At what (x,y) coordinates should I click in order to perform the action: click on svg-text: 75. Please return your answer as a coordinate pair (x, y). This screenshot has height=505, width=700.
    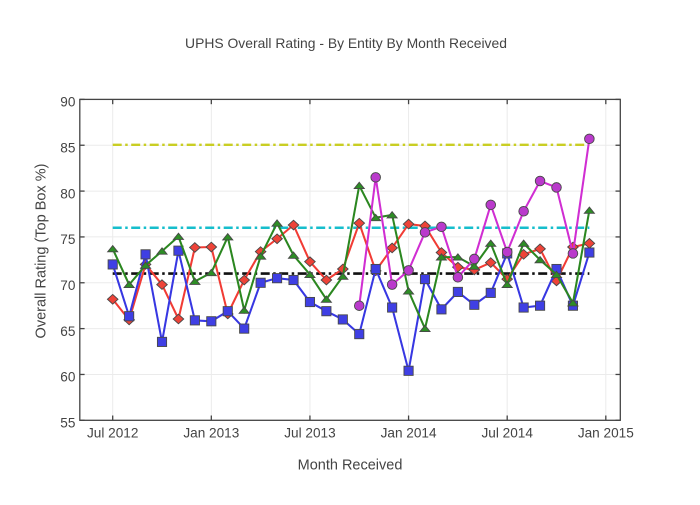
    Looking at the image, I should click on (67, 239).